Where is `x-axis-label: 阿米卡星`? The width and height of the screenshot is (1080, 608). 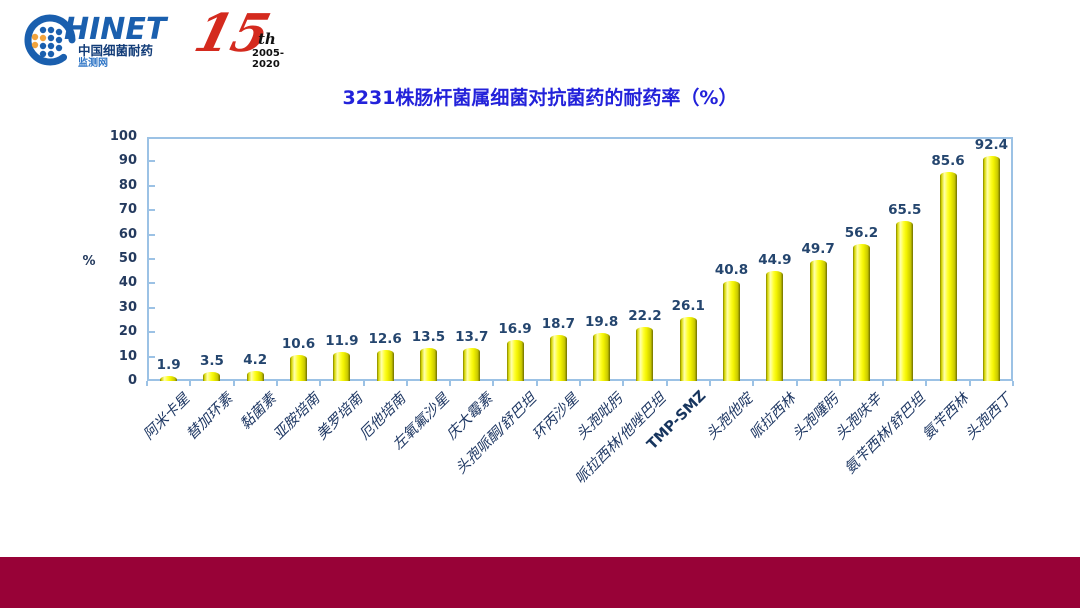 x-axis-label: 阿米卡星 is located at coordinates (166, 417).